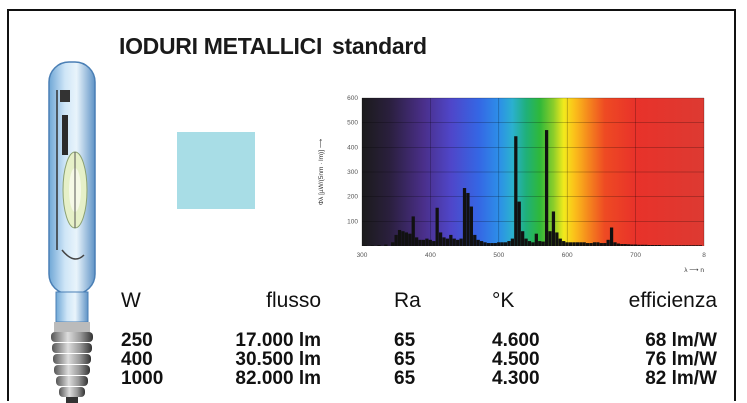  I want to click on y-tick-label: 400, so click(352, 147).